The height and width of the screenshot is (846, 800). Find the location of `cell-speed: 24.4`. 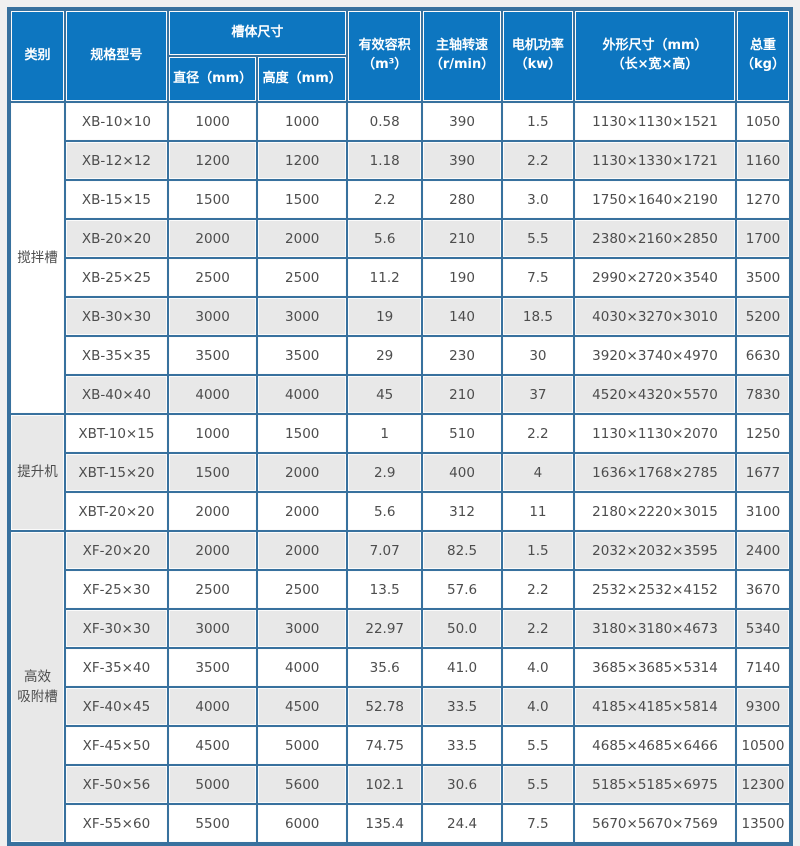

cell-speed: 24.4 is located at coordinates (462, 823).